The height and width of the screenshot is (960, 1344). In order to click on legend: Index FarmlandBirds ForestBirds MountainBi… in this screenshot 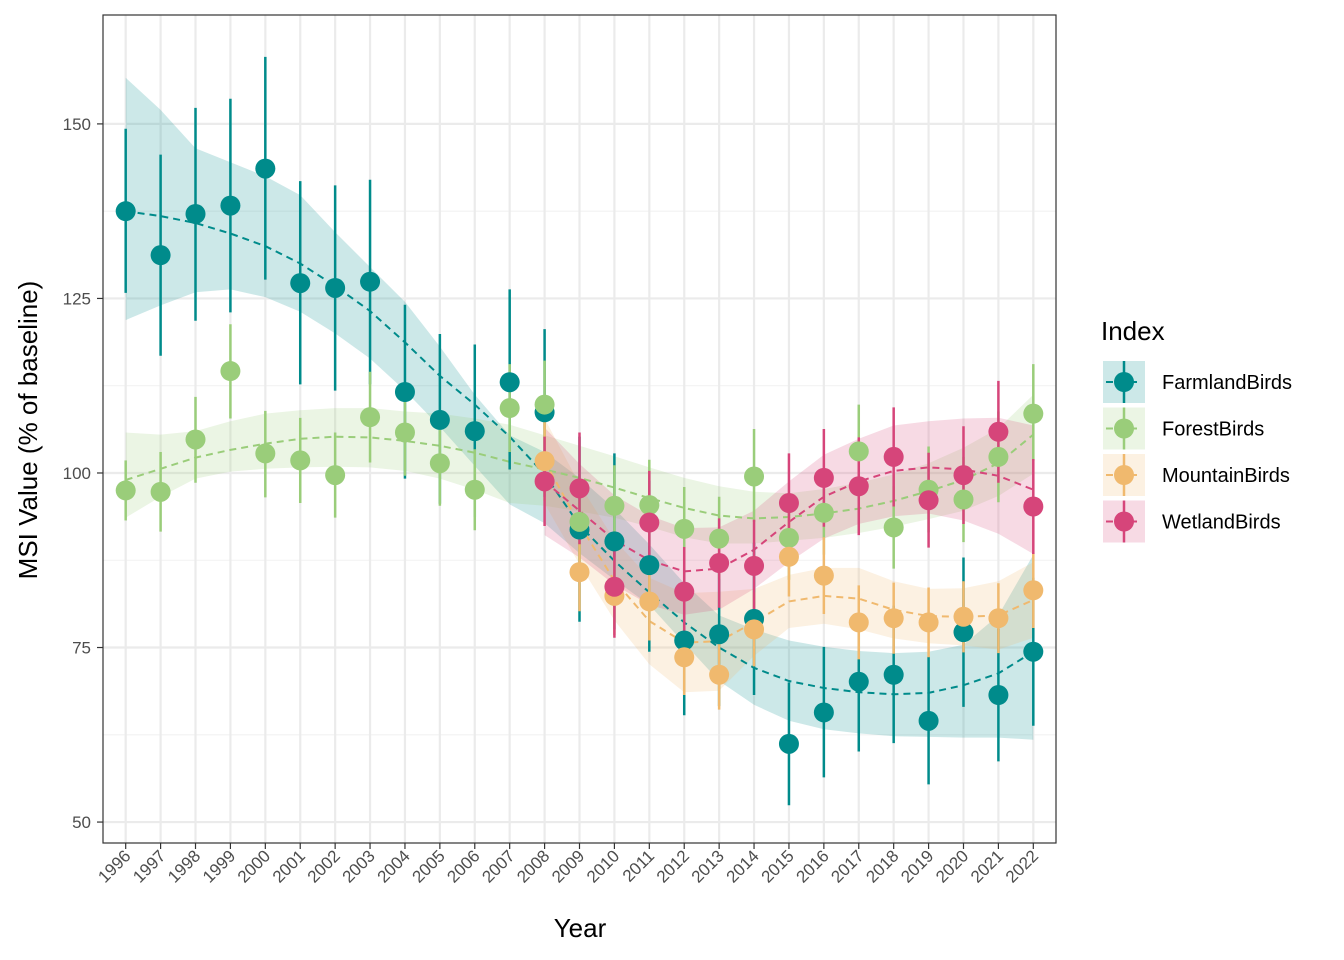, I will do `click(1196, 429)`.